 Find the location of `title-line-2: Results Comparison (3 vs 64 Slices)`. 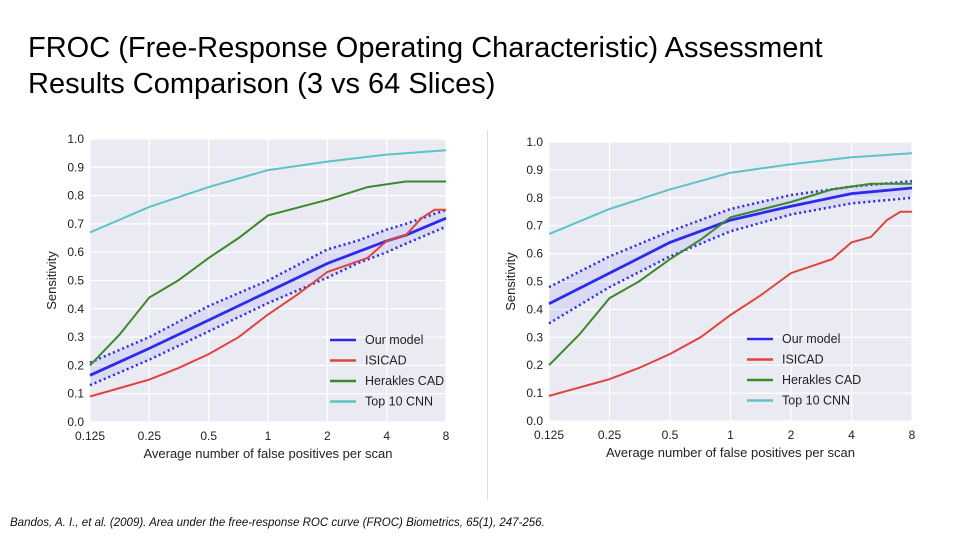

title-line-2: Results Comparison (3 vs 64 Slices) is located at coordinates (262, 84).